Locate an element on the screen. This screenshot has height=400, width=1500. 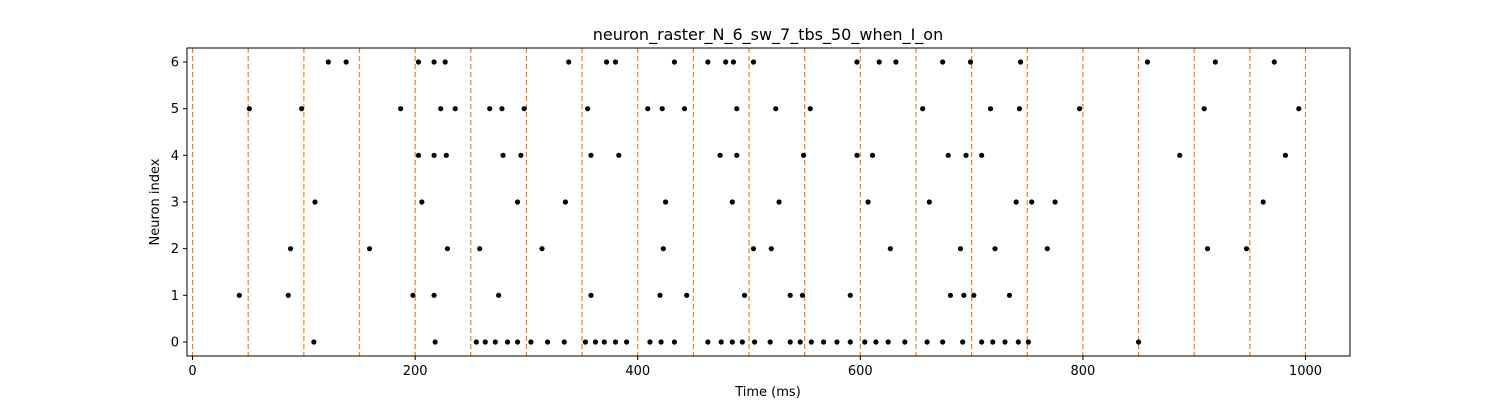
x-axis-ticks: 0 200 400 600 800 1000 is located at coordinates (755, 367).